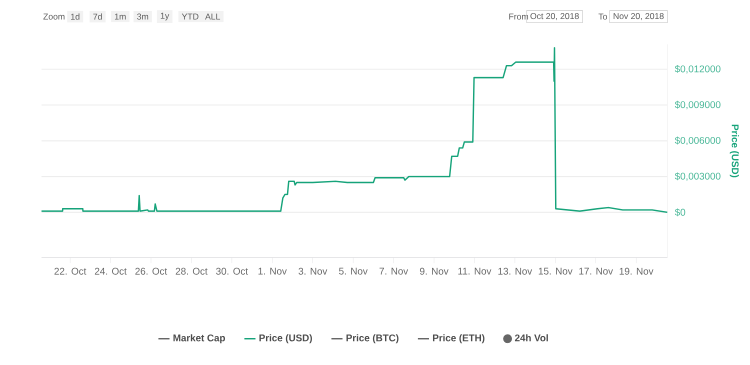 Image resolution: width=750 pixels, height=365 pixels. Describe the element at coordinates (212, 17) in the screenshot. I see `text: ALL` at that location.